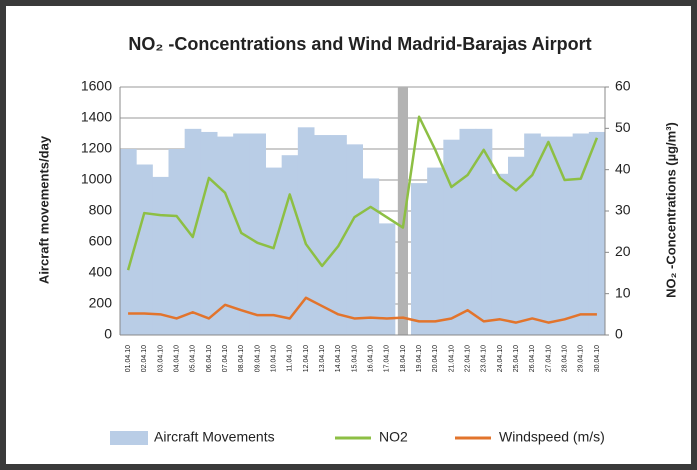 This screenshot has width=697, height=470. Describe the element at coordinates (108, 334) in the screenshot. I see `y-tick-label: 0` at that location.